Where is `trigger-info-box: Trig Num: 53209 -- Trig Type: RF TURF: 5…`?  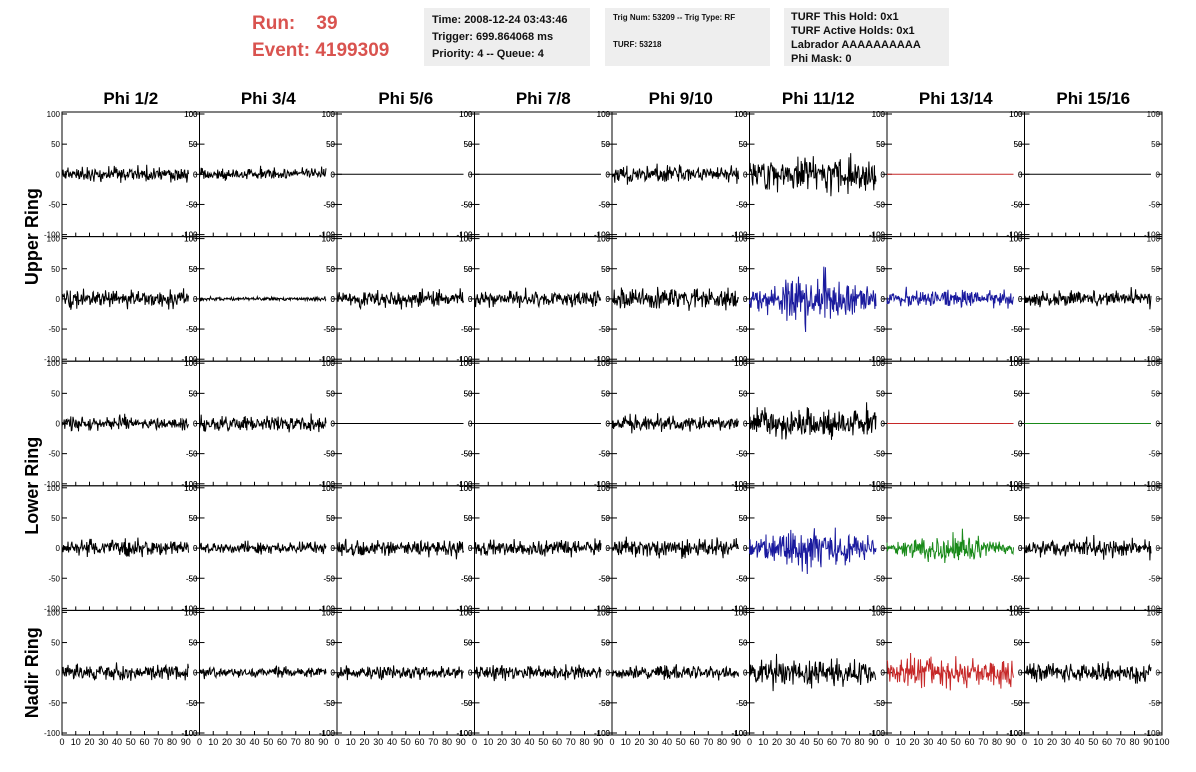
trigger-info-box: Trig Num: 53209 -- Trig Type: RF TURF: 5… is located at coordinates (687, 37).